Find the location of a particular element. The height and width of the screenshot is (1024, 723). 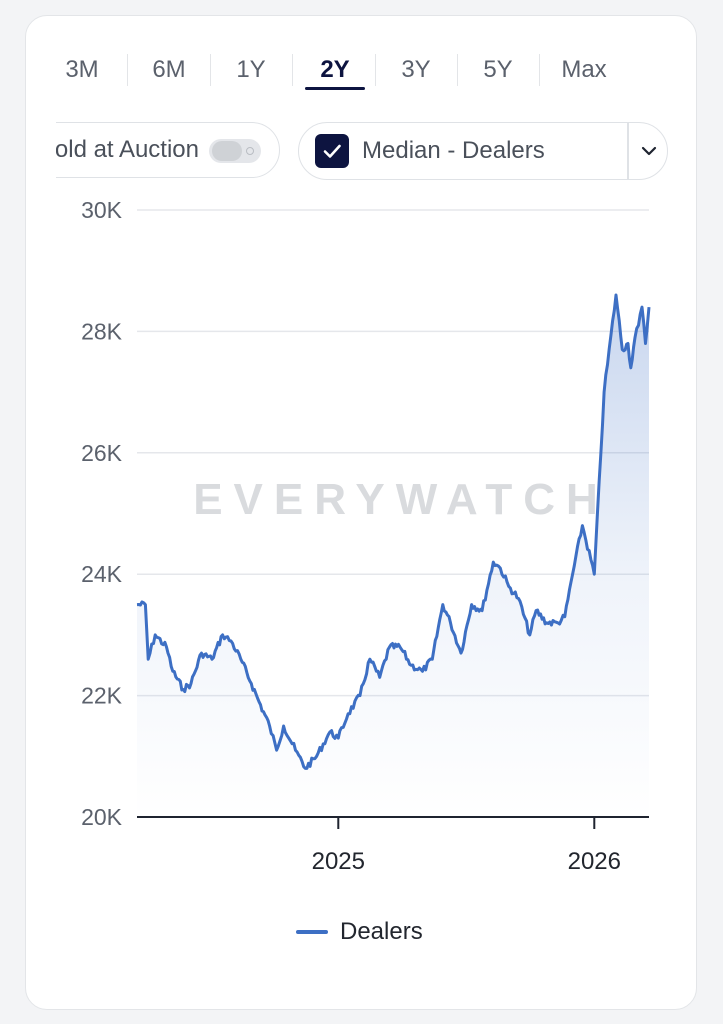

toggle-knob is located at coordinates (227, 151).